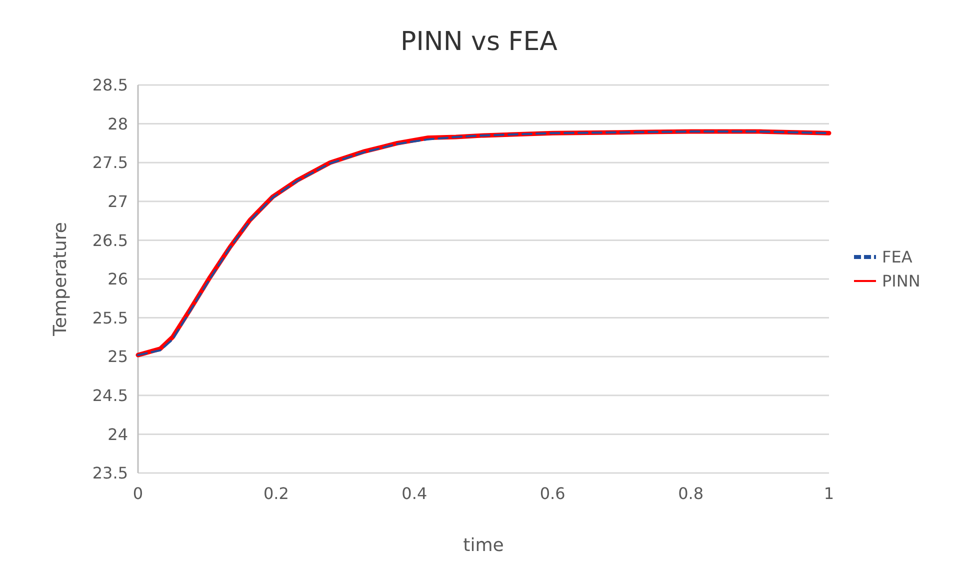 The height and width of the screenshot is (579, 958). Describe the element at coordinates (110, 85) in the screenshot. I see `y-tick-label: 28.5` at that location.